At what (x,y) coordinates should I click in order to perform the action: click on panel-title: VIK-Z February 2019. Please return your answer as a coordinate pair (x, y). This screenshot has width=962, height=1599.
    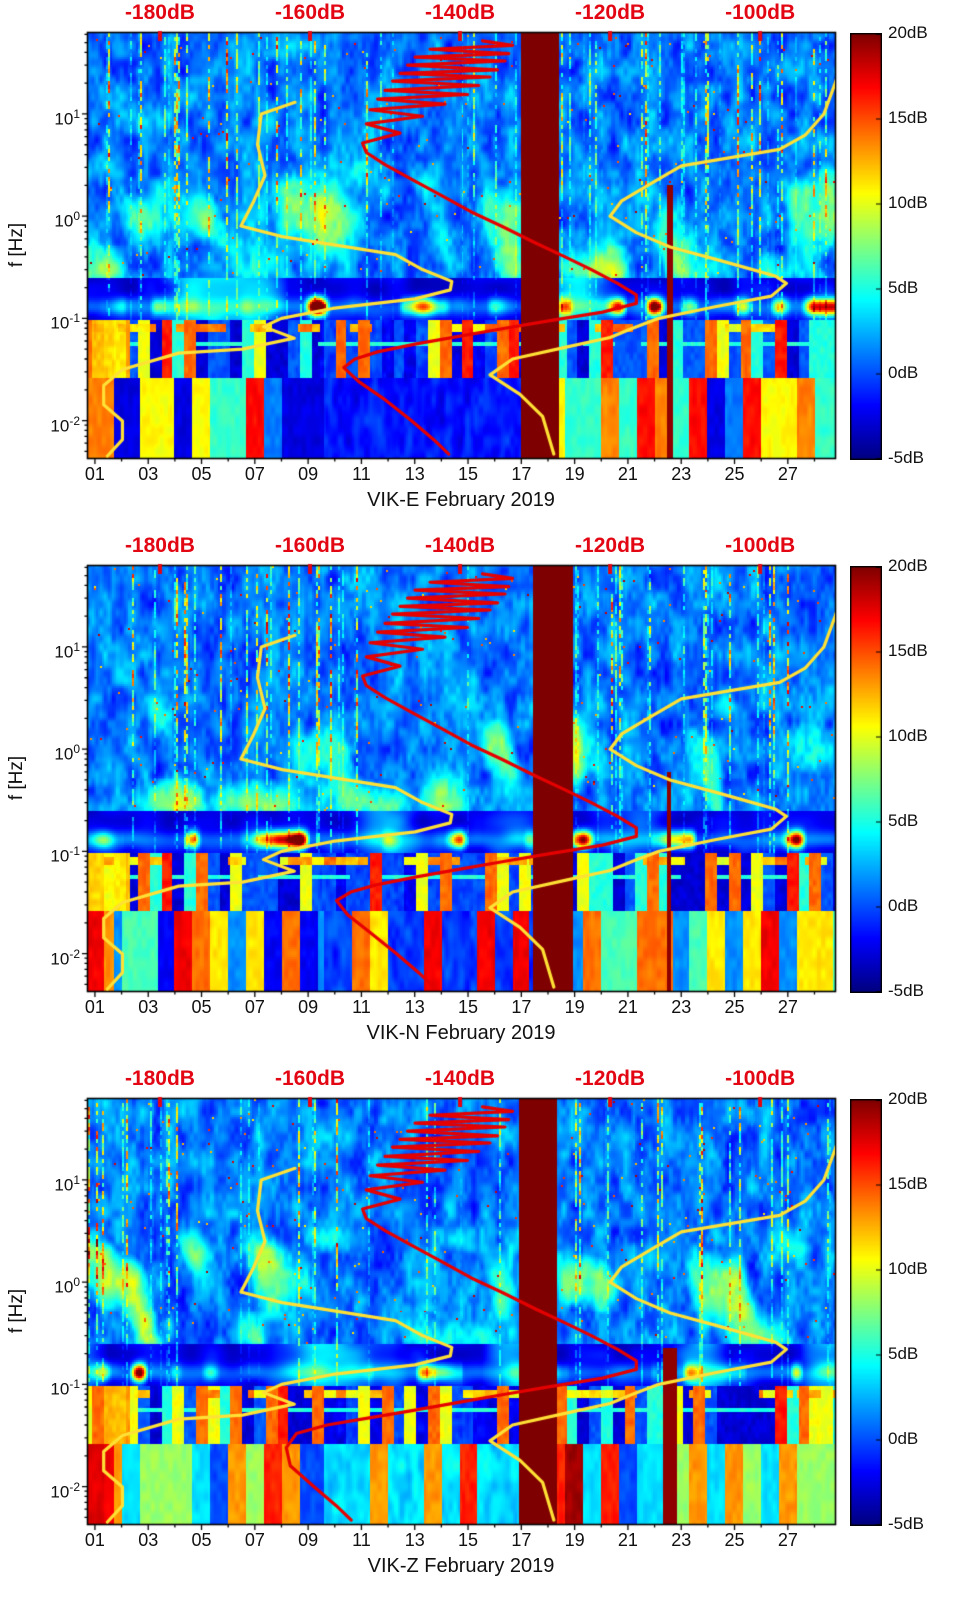
    Looking at the image, I should click on (461, 1566).